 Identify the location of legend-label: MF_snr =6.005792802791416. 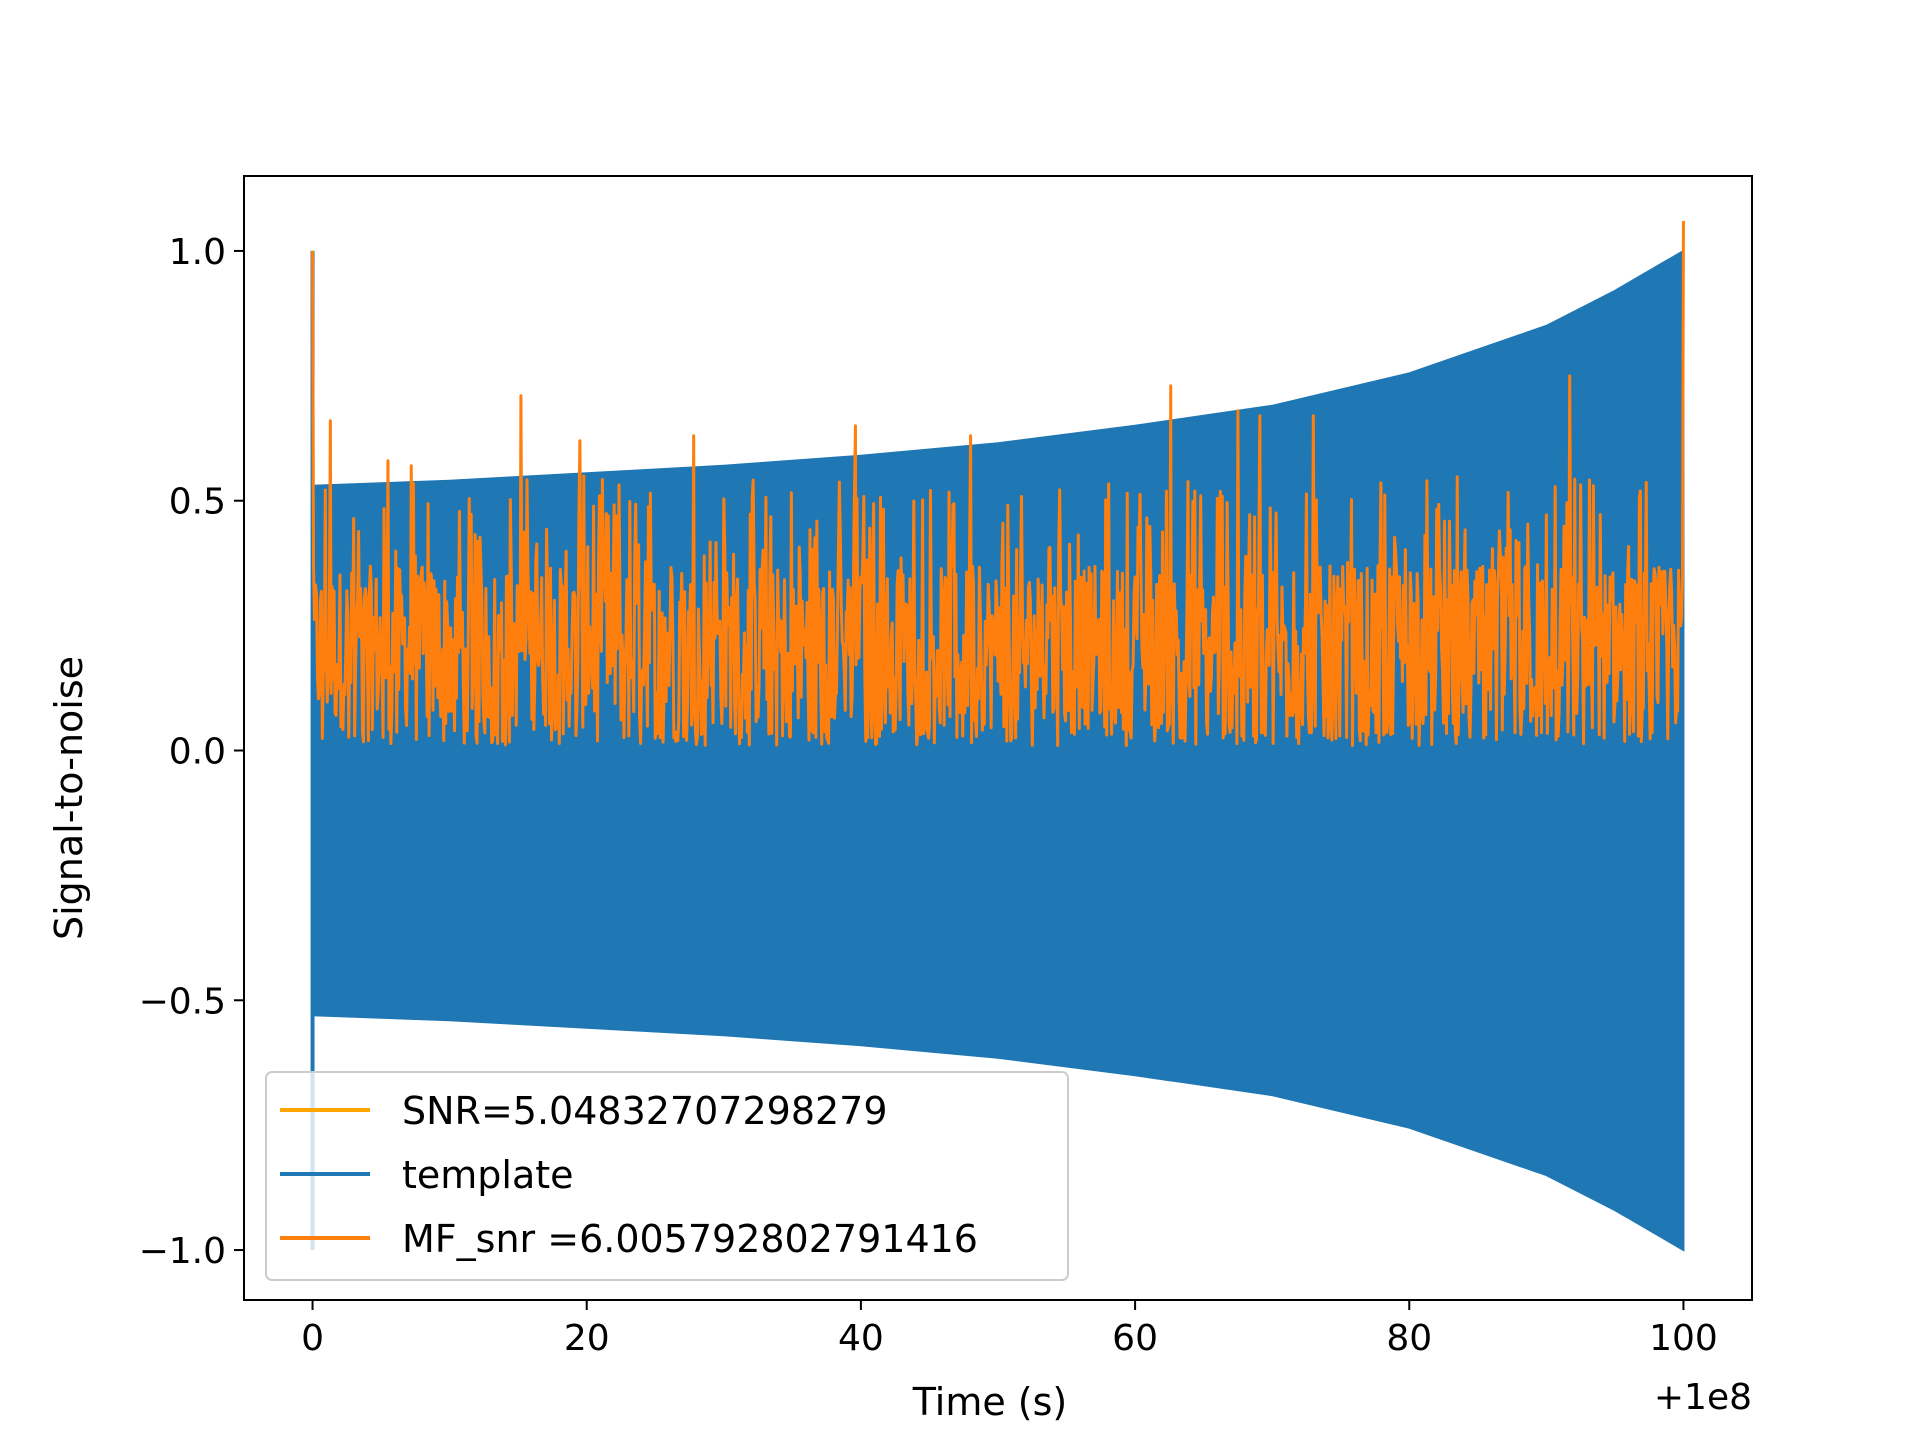
(690, 1239).